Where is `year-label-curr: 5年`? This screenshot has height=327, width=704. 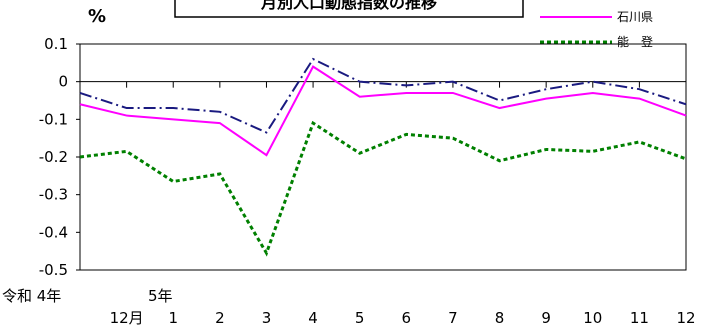 year-label-curr: 5年 is located at coordinates (160, 296).